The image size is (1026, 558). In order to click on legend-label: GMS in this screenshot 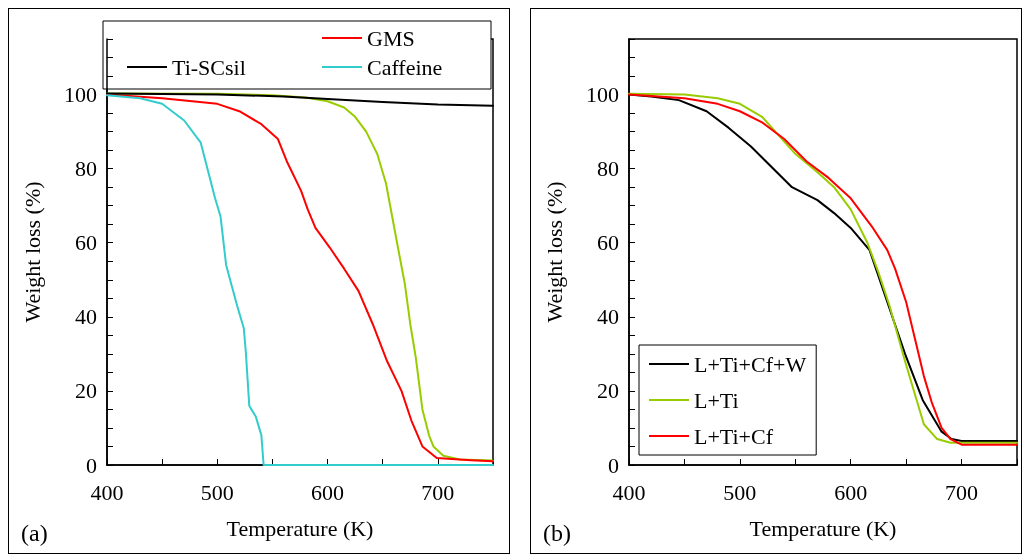, I will do `click(391, 38)`.